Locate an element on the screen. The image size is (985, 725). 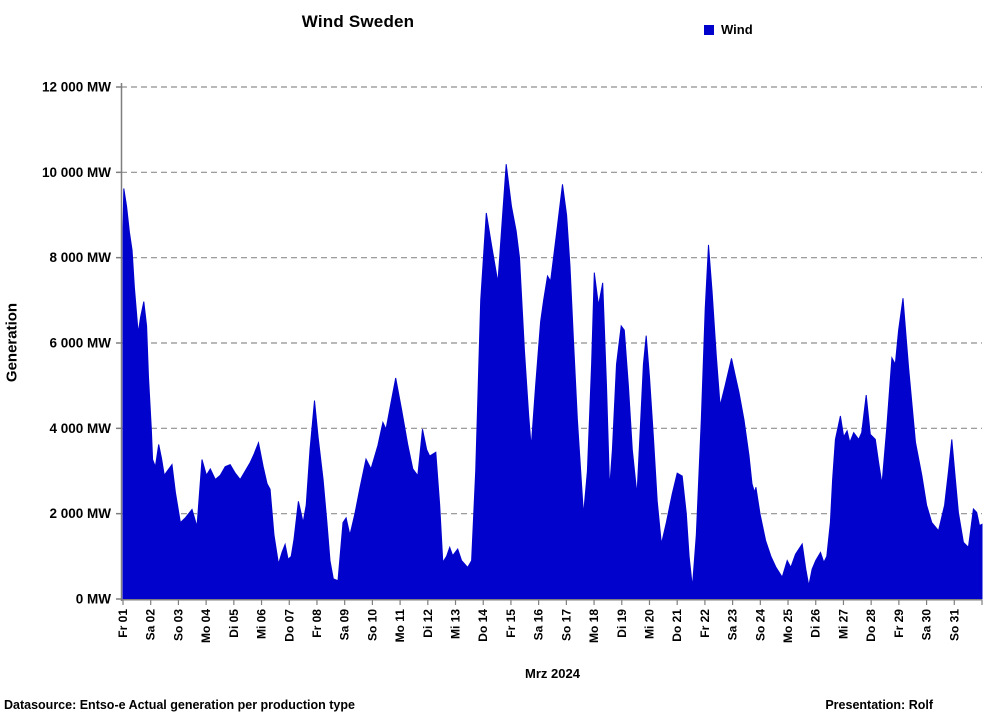
x-axis-tick-label: Do 21 is located at coordinates (677, 625).